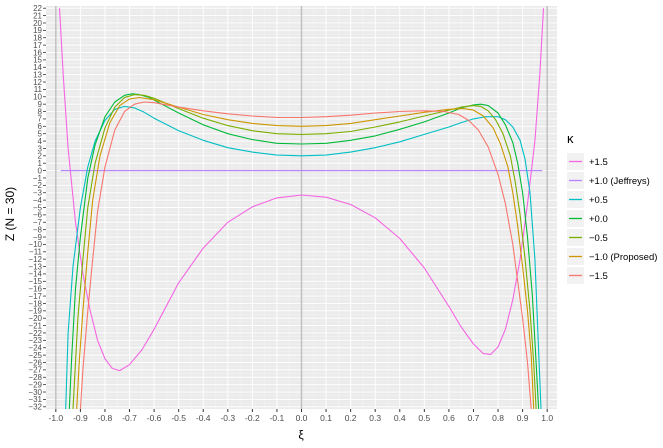 The height and width of the screenshot is (448, 663). Describe the element at coordinates (474, 418) in the screenshot. I see `x-tick-label: 0.7` at that location.